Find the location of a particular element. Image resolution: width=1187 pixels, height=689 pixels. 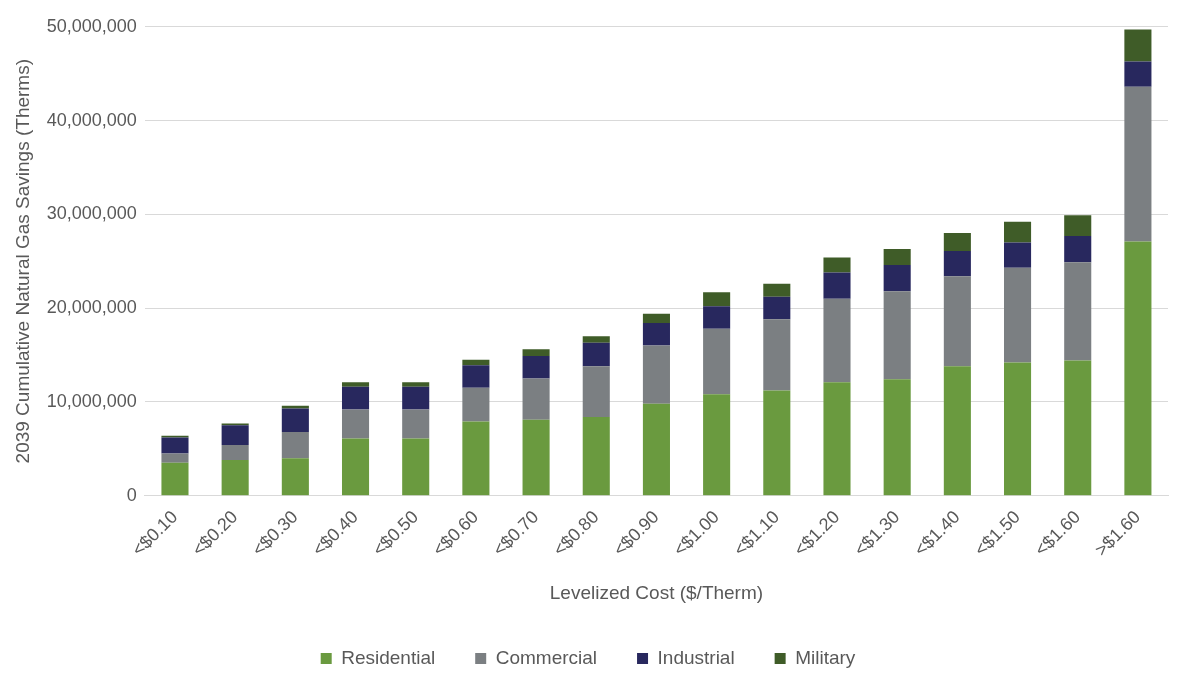

x-axis-title: Levelized Cost ($/Therm) is located at coordinates (656, 592).